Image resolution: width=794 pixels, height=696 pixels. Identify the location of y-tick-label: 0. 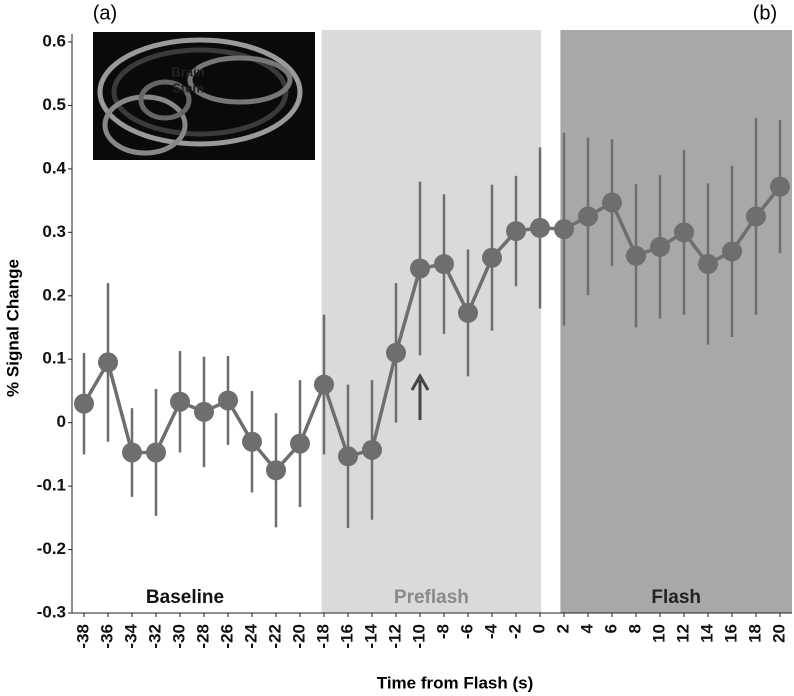
(61, 421).